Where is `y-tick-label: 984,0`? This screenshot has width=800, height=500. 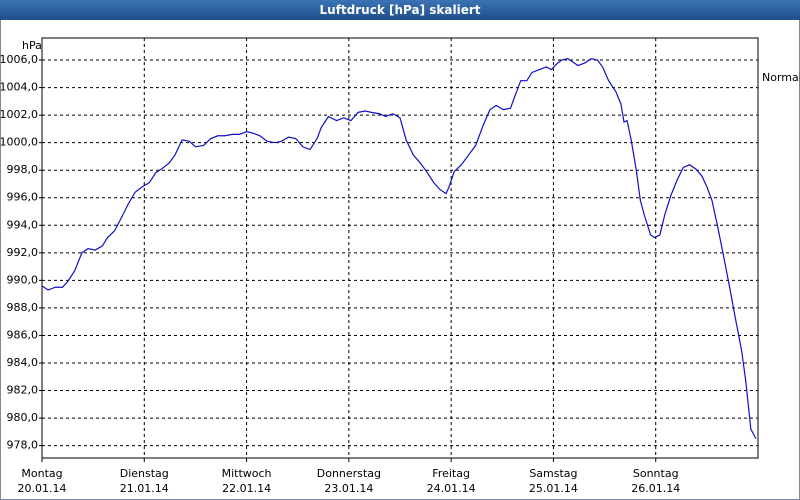 y-tick-label: 984,0 is located at coordinates (23, 362).